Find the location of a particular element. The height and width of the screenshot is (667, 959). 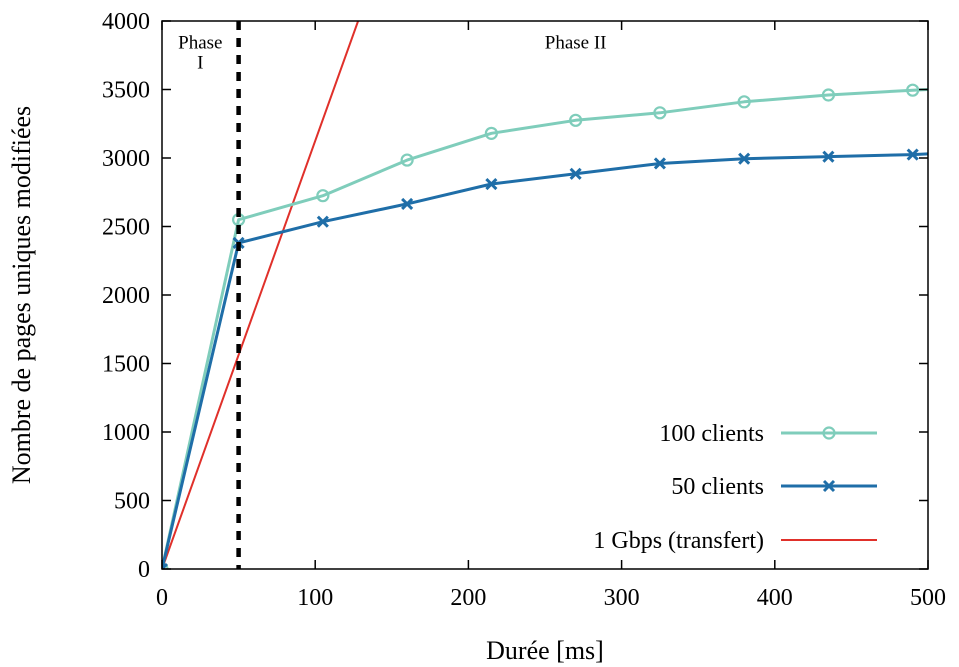

legend-item: 1 Gbps (transfert) is located at coordinates (735, 541).